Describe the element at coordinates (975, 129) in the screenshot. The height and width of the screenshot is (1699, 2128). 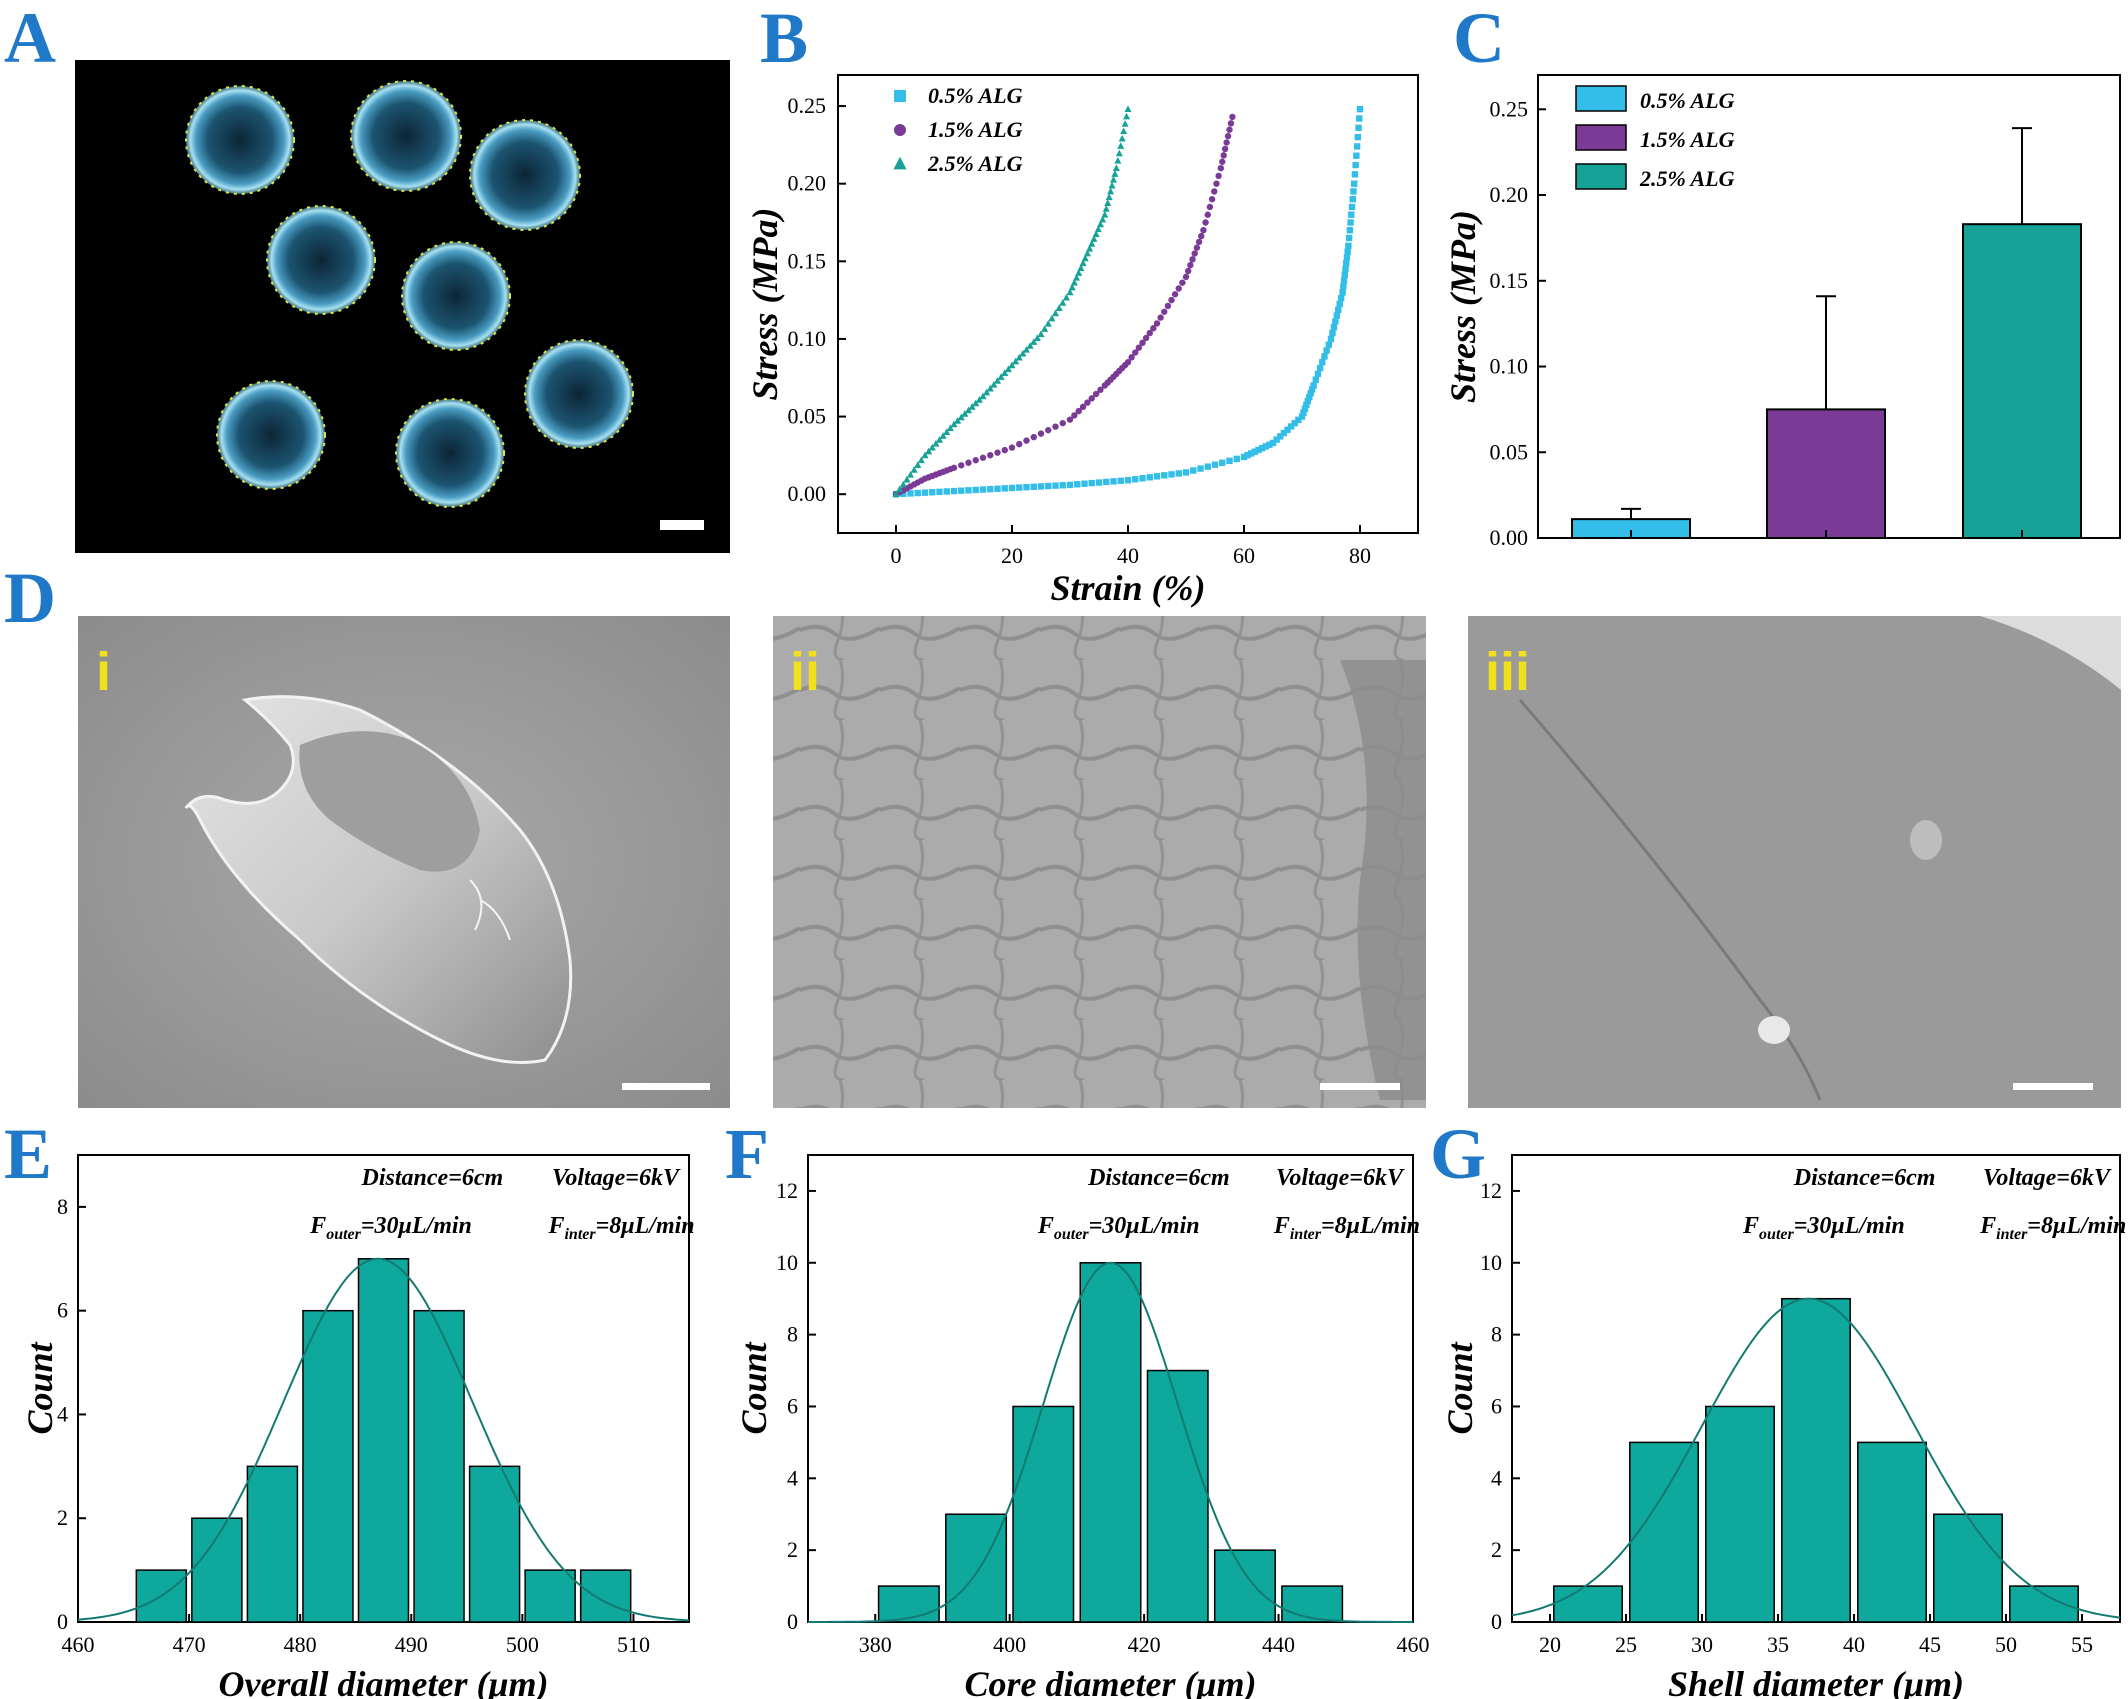
I see `legend-label: 1.5% ALG` at that location.